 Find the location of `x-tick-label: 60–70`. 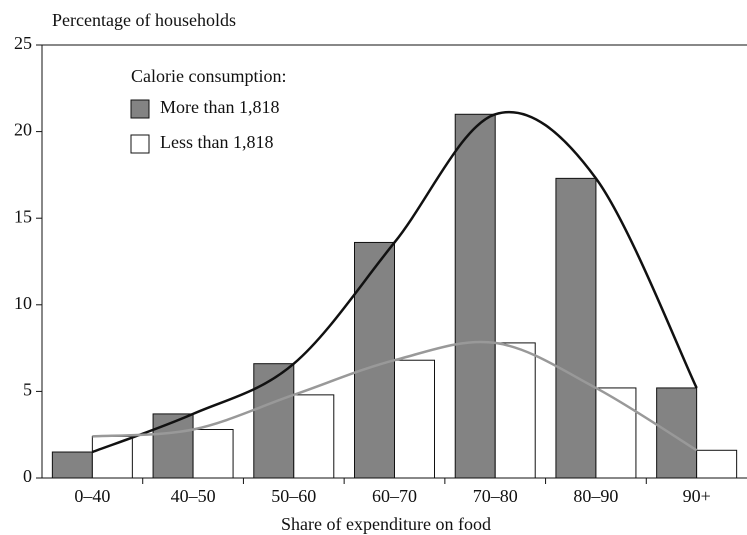

x-tick-label: 60–70 is located at coordinates (394, 496).